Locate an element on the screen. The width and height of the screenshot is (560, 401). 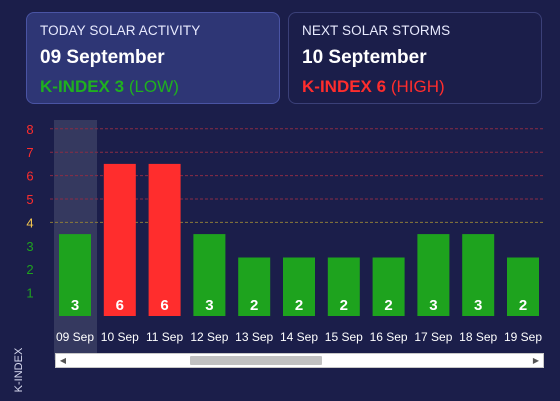
chart-horizontal-scrollbar: ◀ ▶ is located at coordinates (299, 360).